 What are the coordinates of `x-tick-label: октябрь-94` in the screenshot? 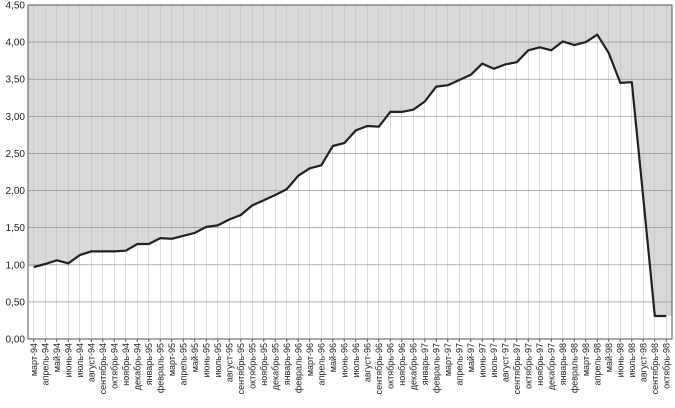 It's located at (114, 366).